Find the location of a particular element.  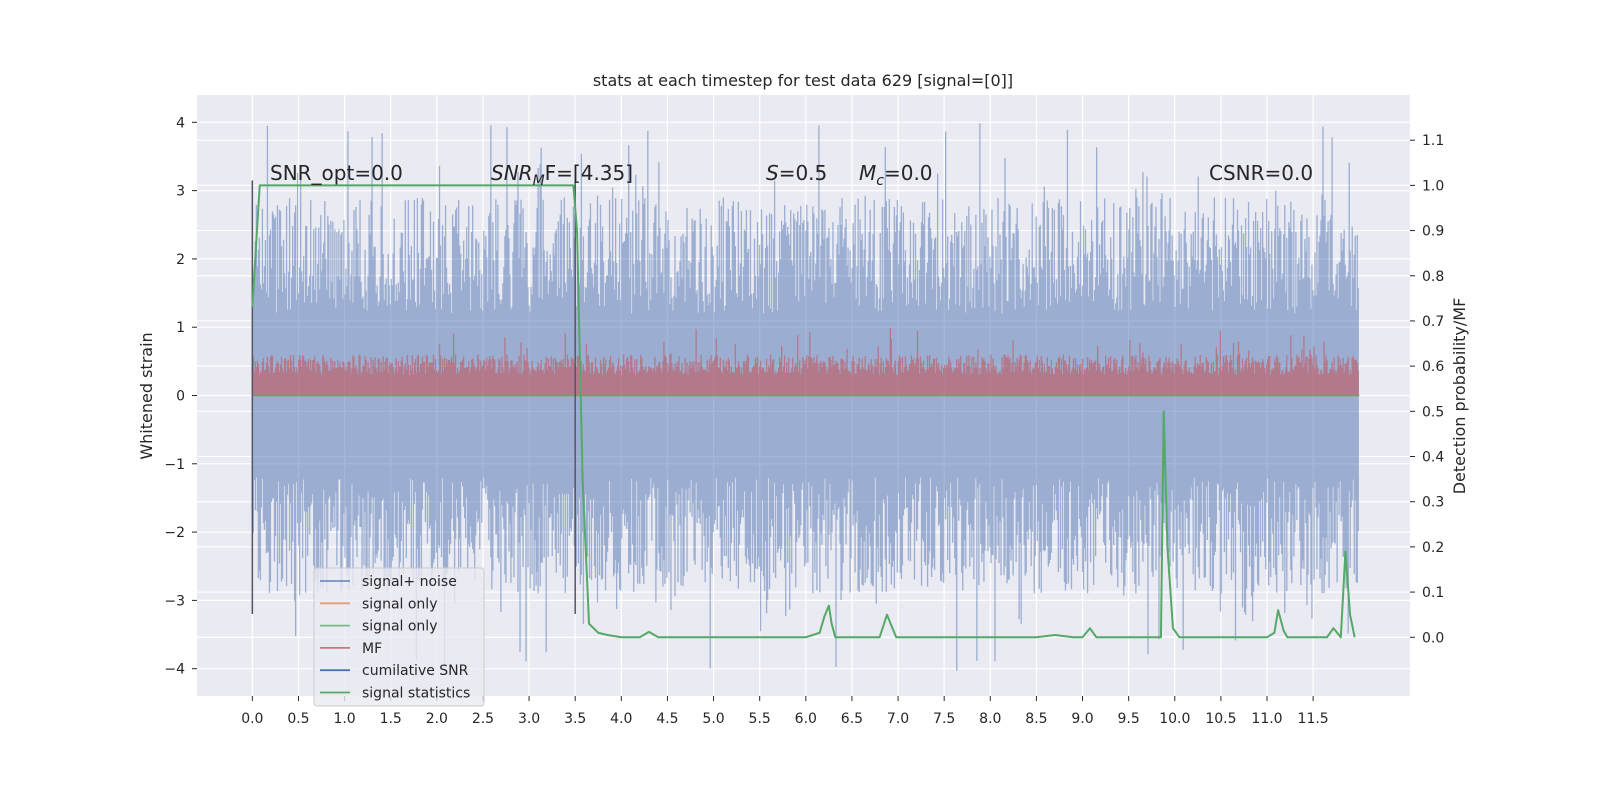

y-axis-label: Whitened strain is located at coordinates (146, 395).